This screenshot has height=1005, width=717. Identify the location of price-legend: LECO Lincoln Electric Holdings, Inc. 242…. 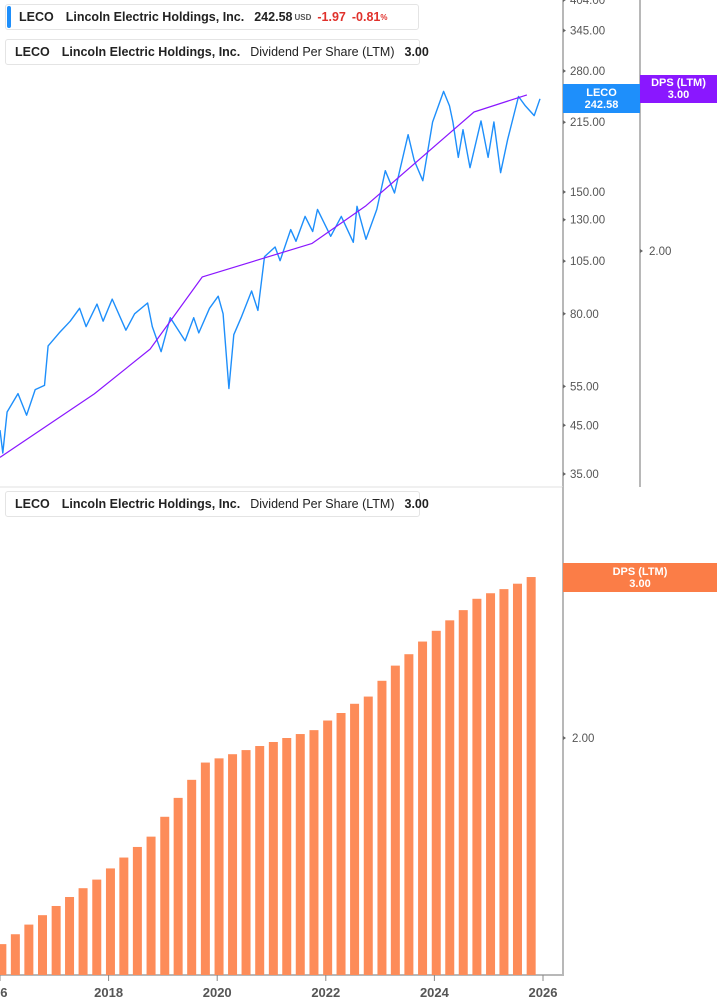
(212, 17).